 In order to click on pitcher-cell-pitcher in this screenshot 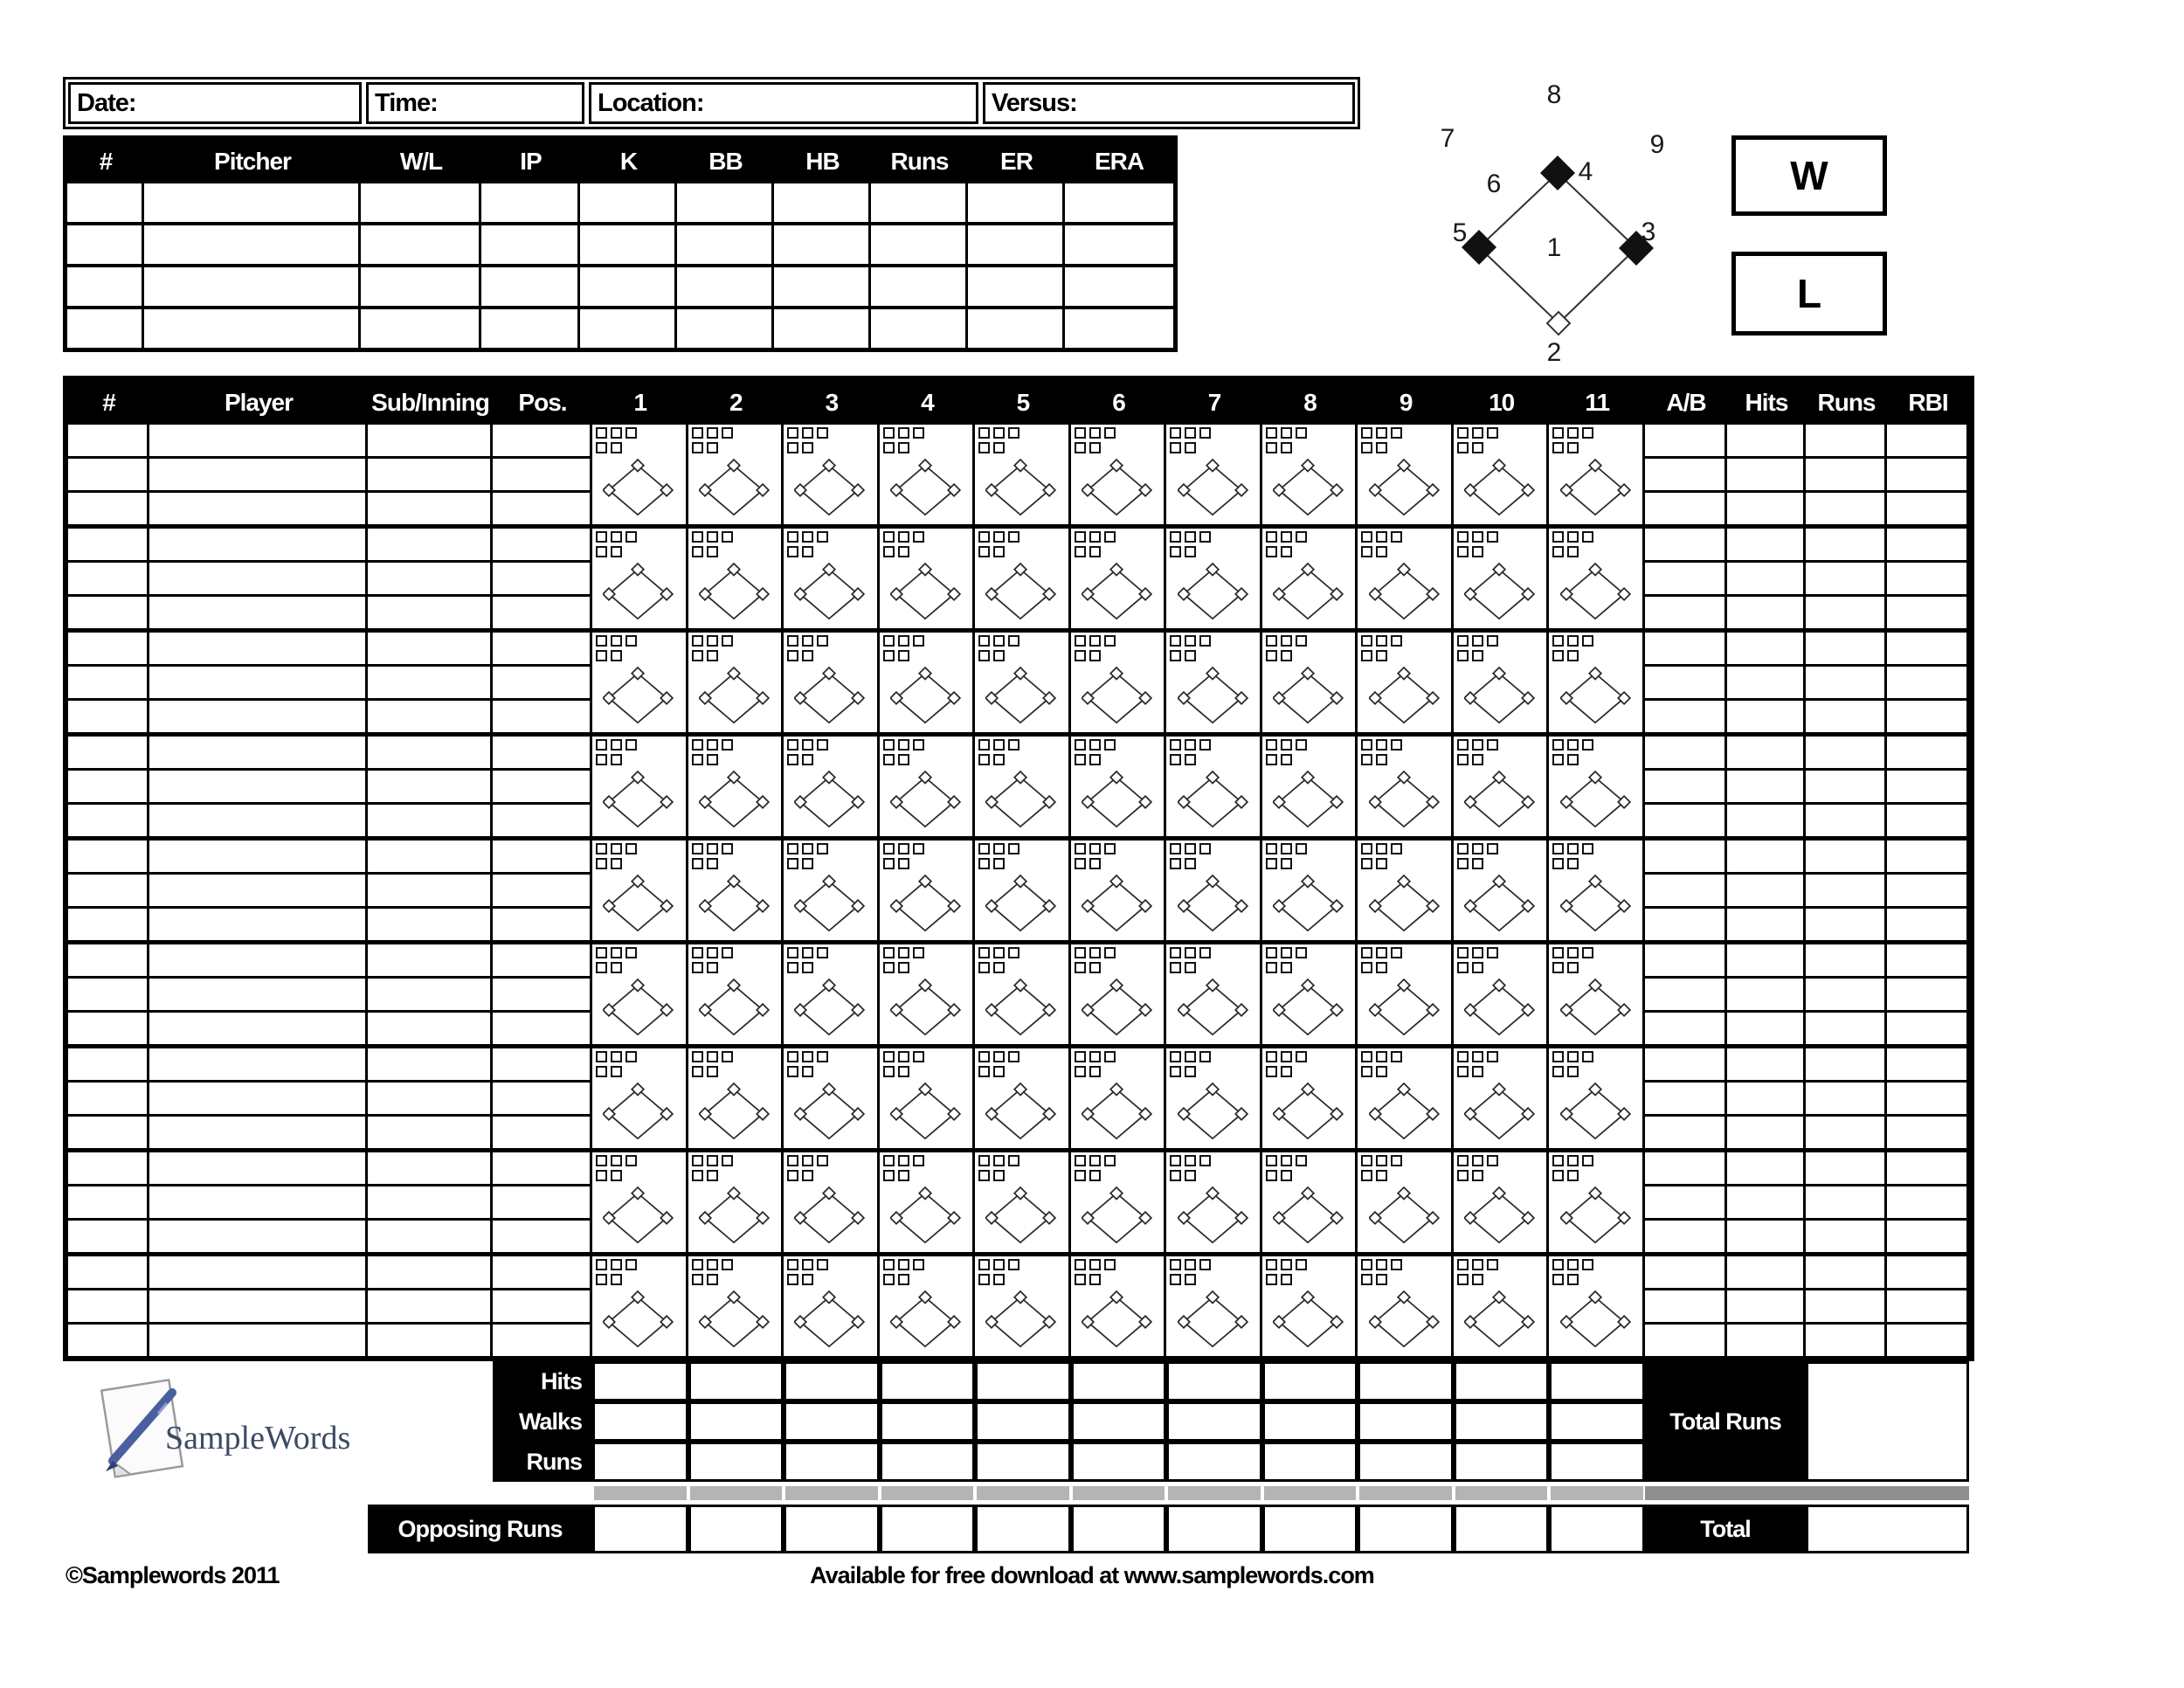, I will do `click(252, 202)`.